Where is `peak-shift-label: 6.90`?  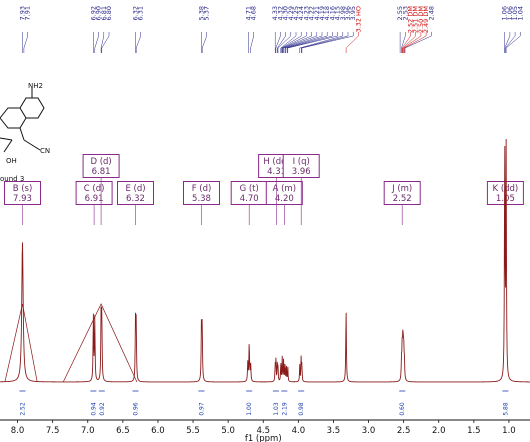 peak-shift-label: 6.90 is located at coordinates (99, 13).